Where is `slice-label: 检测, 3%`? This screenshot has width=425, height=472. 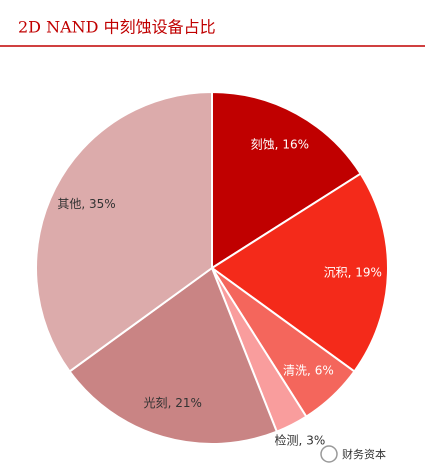 slice-label: 检测, 3% is located at coordinates (300, 439).